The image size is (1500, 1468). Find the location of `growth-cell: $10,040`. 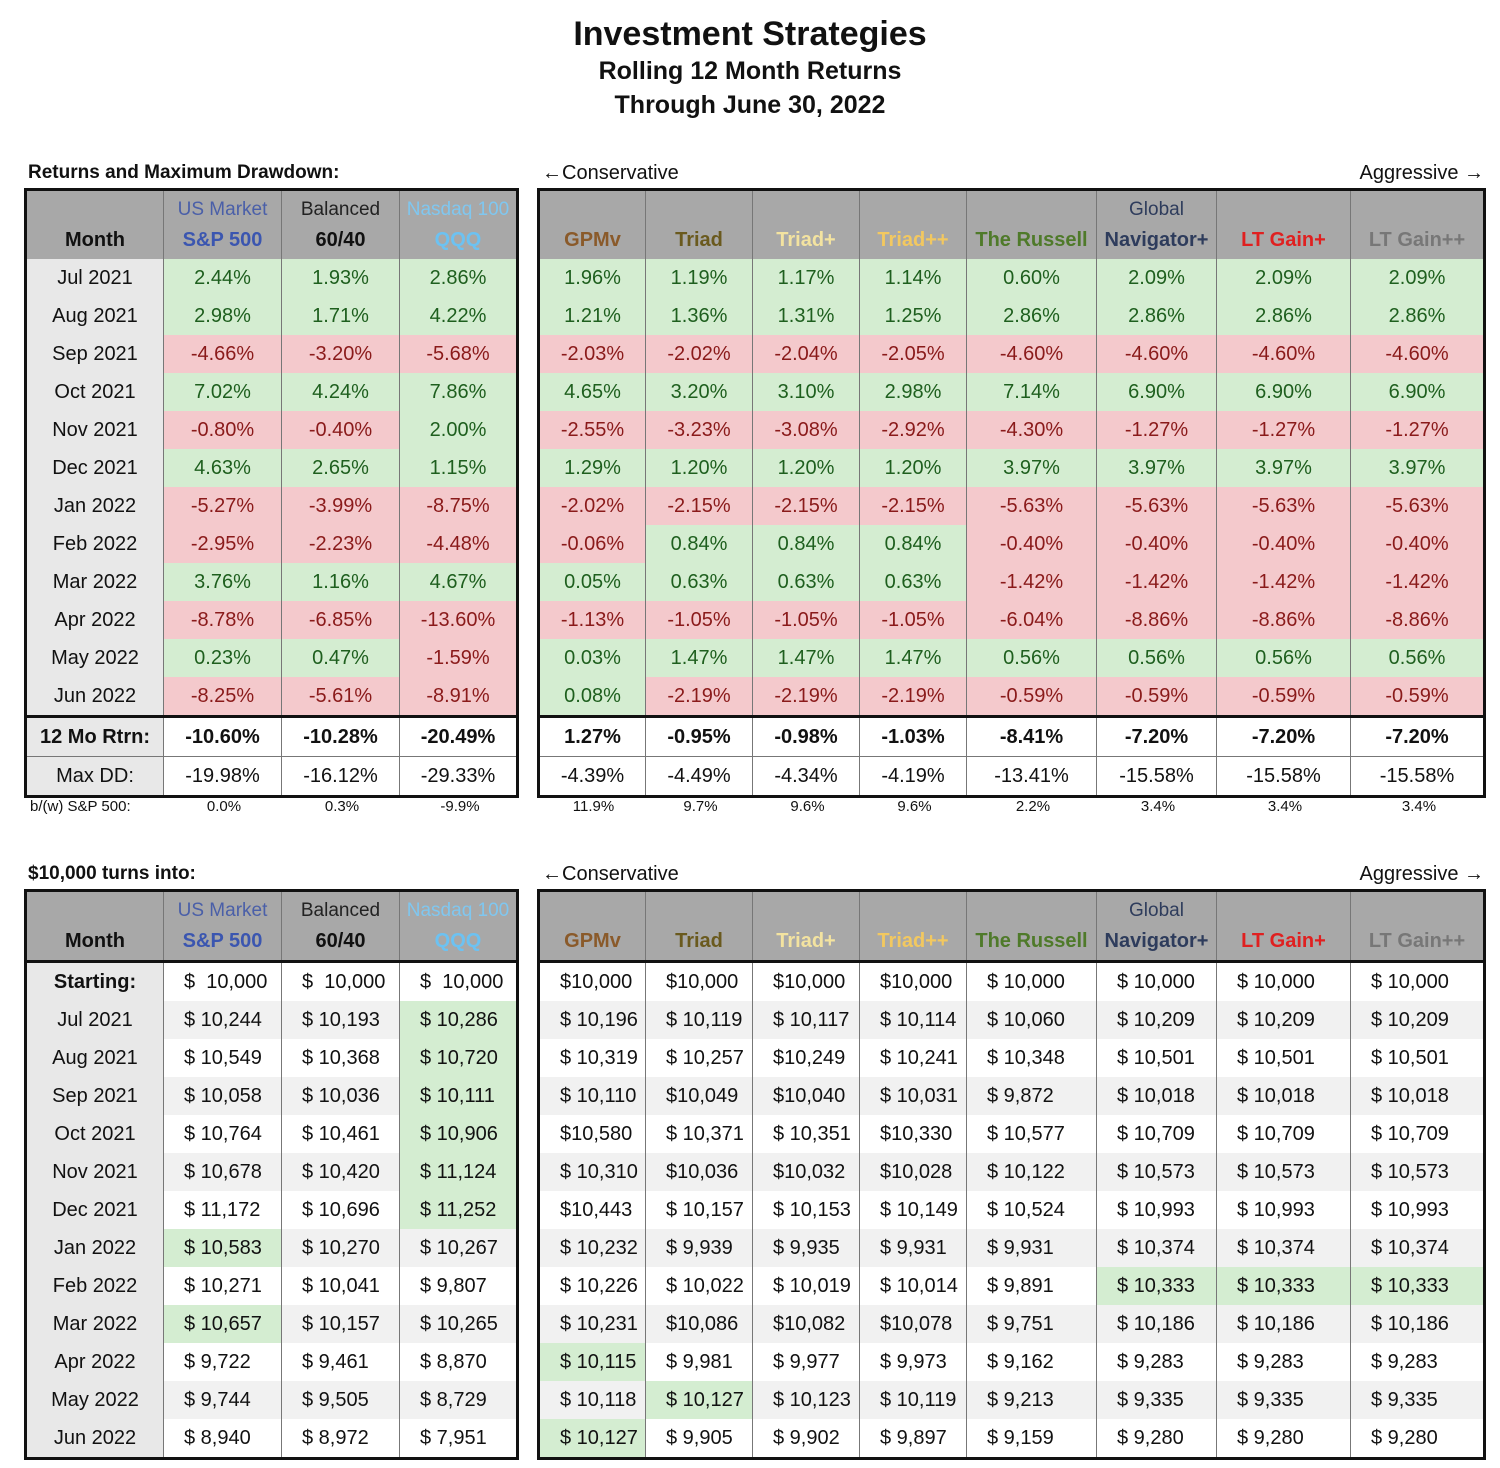

growth-cell: $10,040 is located at coordinates (806, 1096).